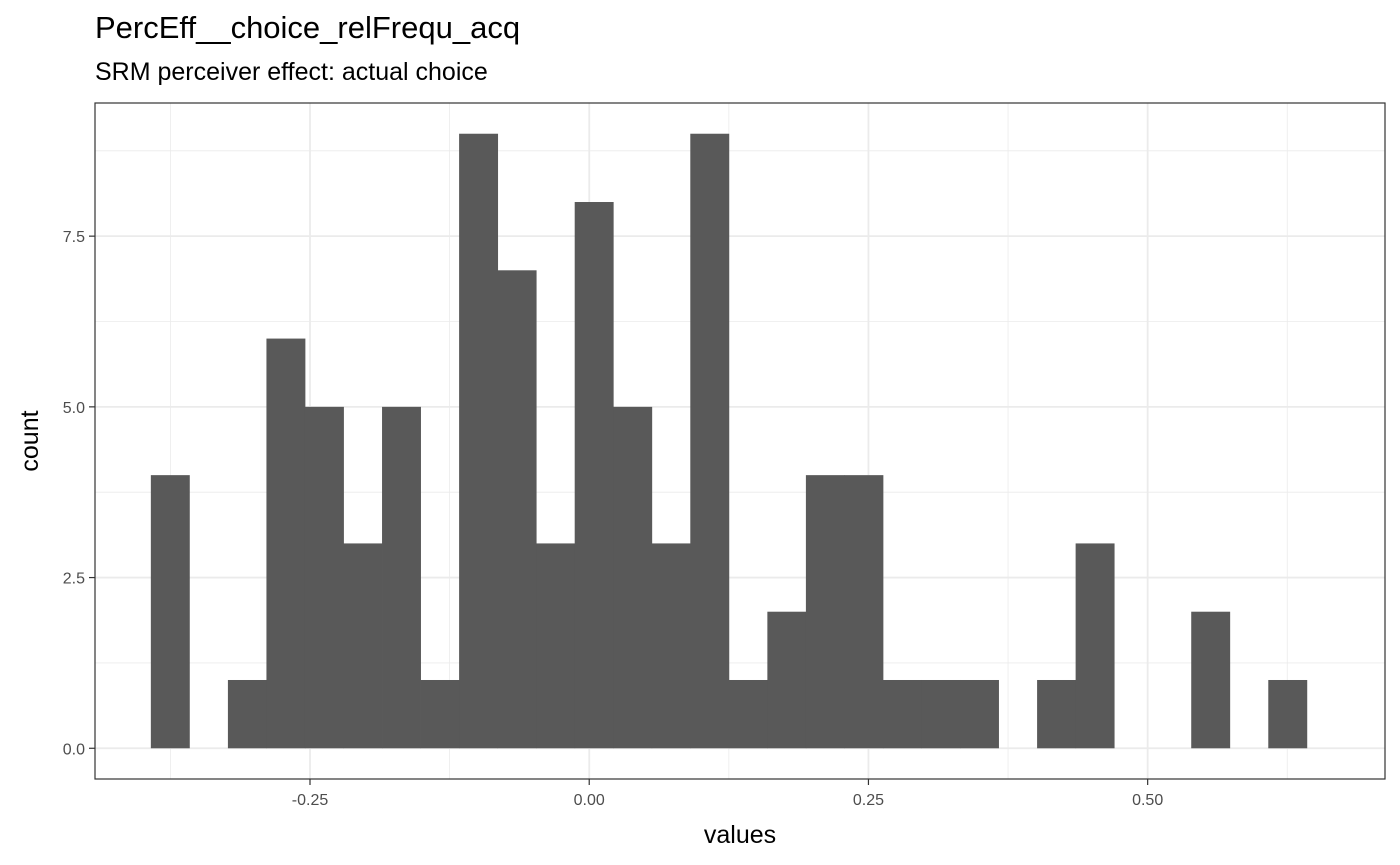 This screenshot has width=1400, height=865. I want to click on x-axis-ticks: -0.25 0.00 0.25 0.50, so click(727, 794).